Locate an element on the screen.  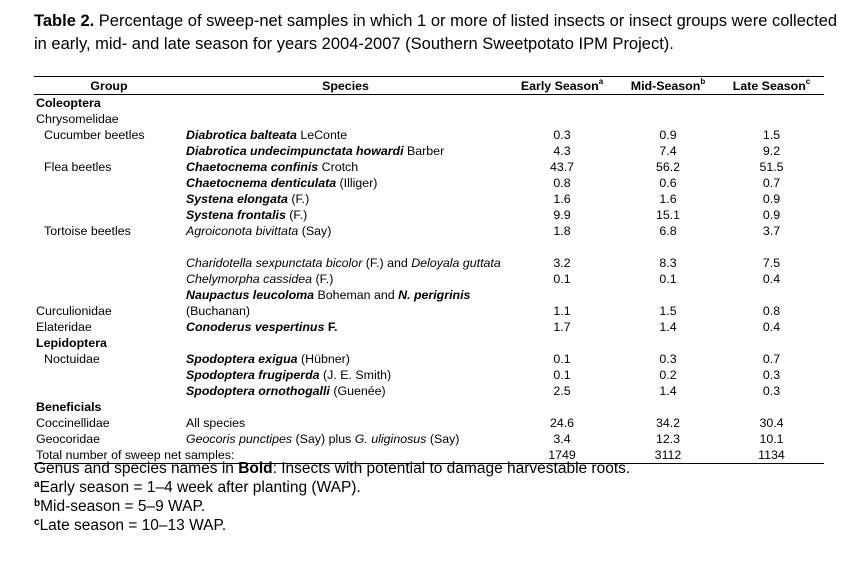
species-cell: Spodoptera frugiperda (J. E. Smith) is located at coordinates (345, 375).